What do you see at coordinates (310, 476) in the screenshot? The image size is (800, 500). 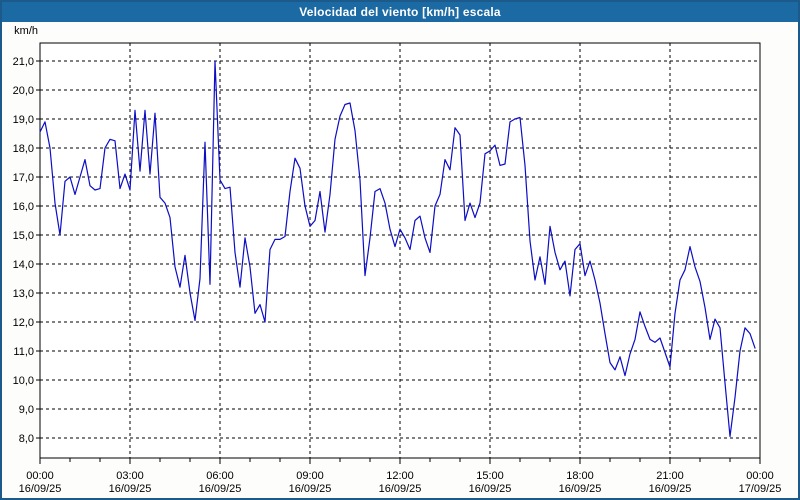 I see `x-tick-time: 09:00` at bounding box center [310, 476].